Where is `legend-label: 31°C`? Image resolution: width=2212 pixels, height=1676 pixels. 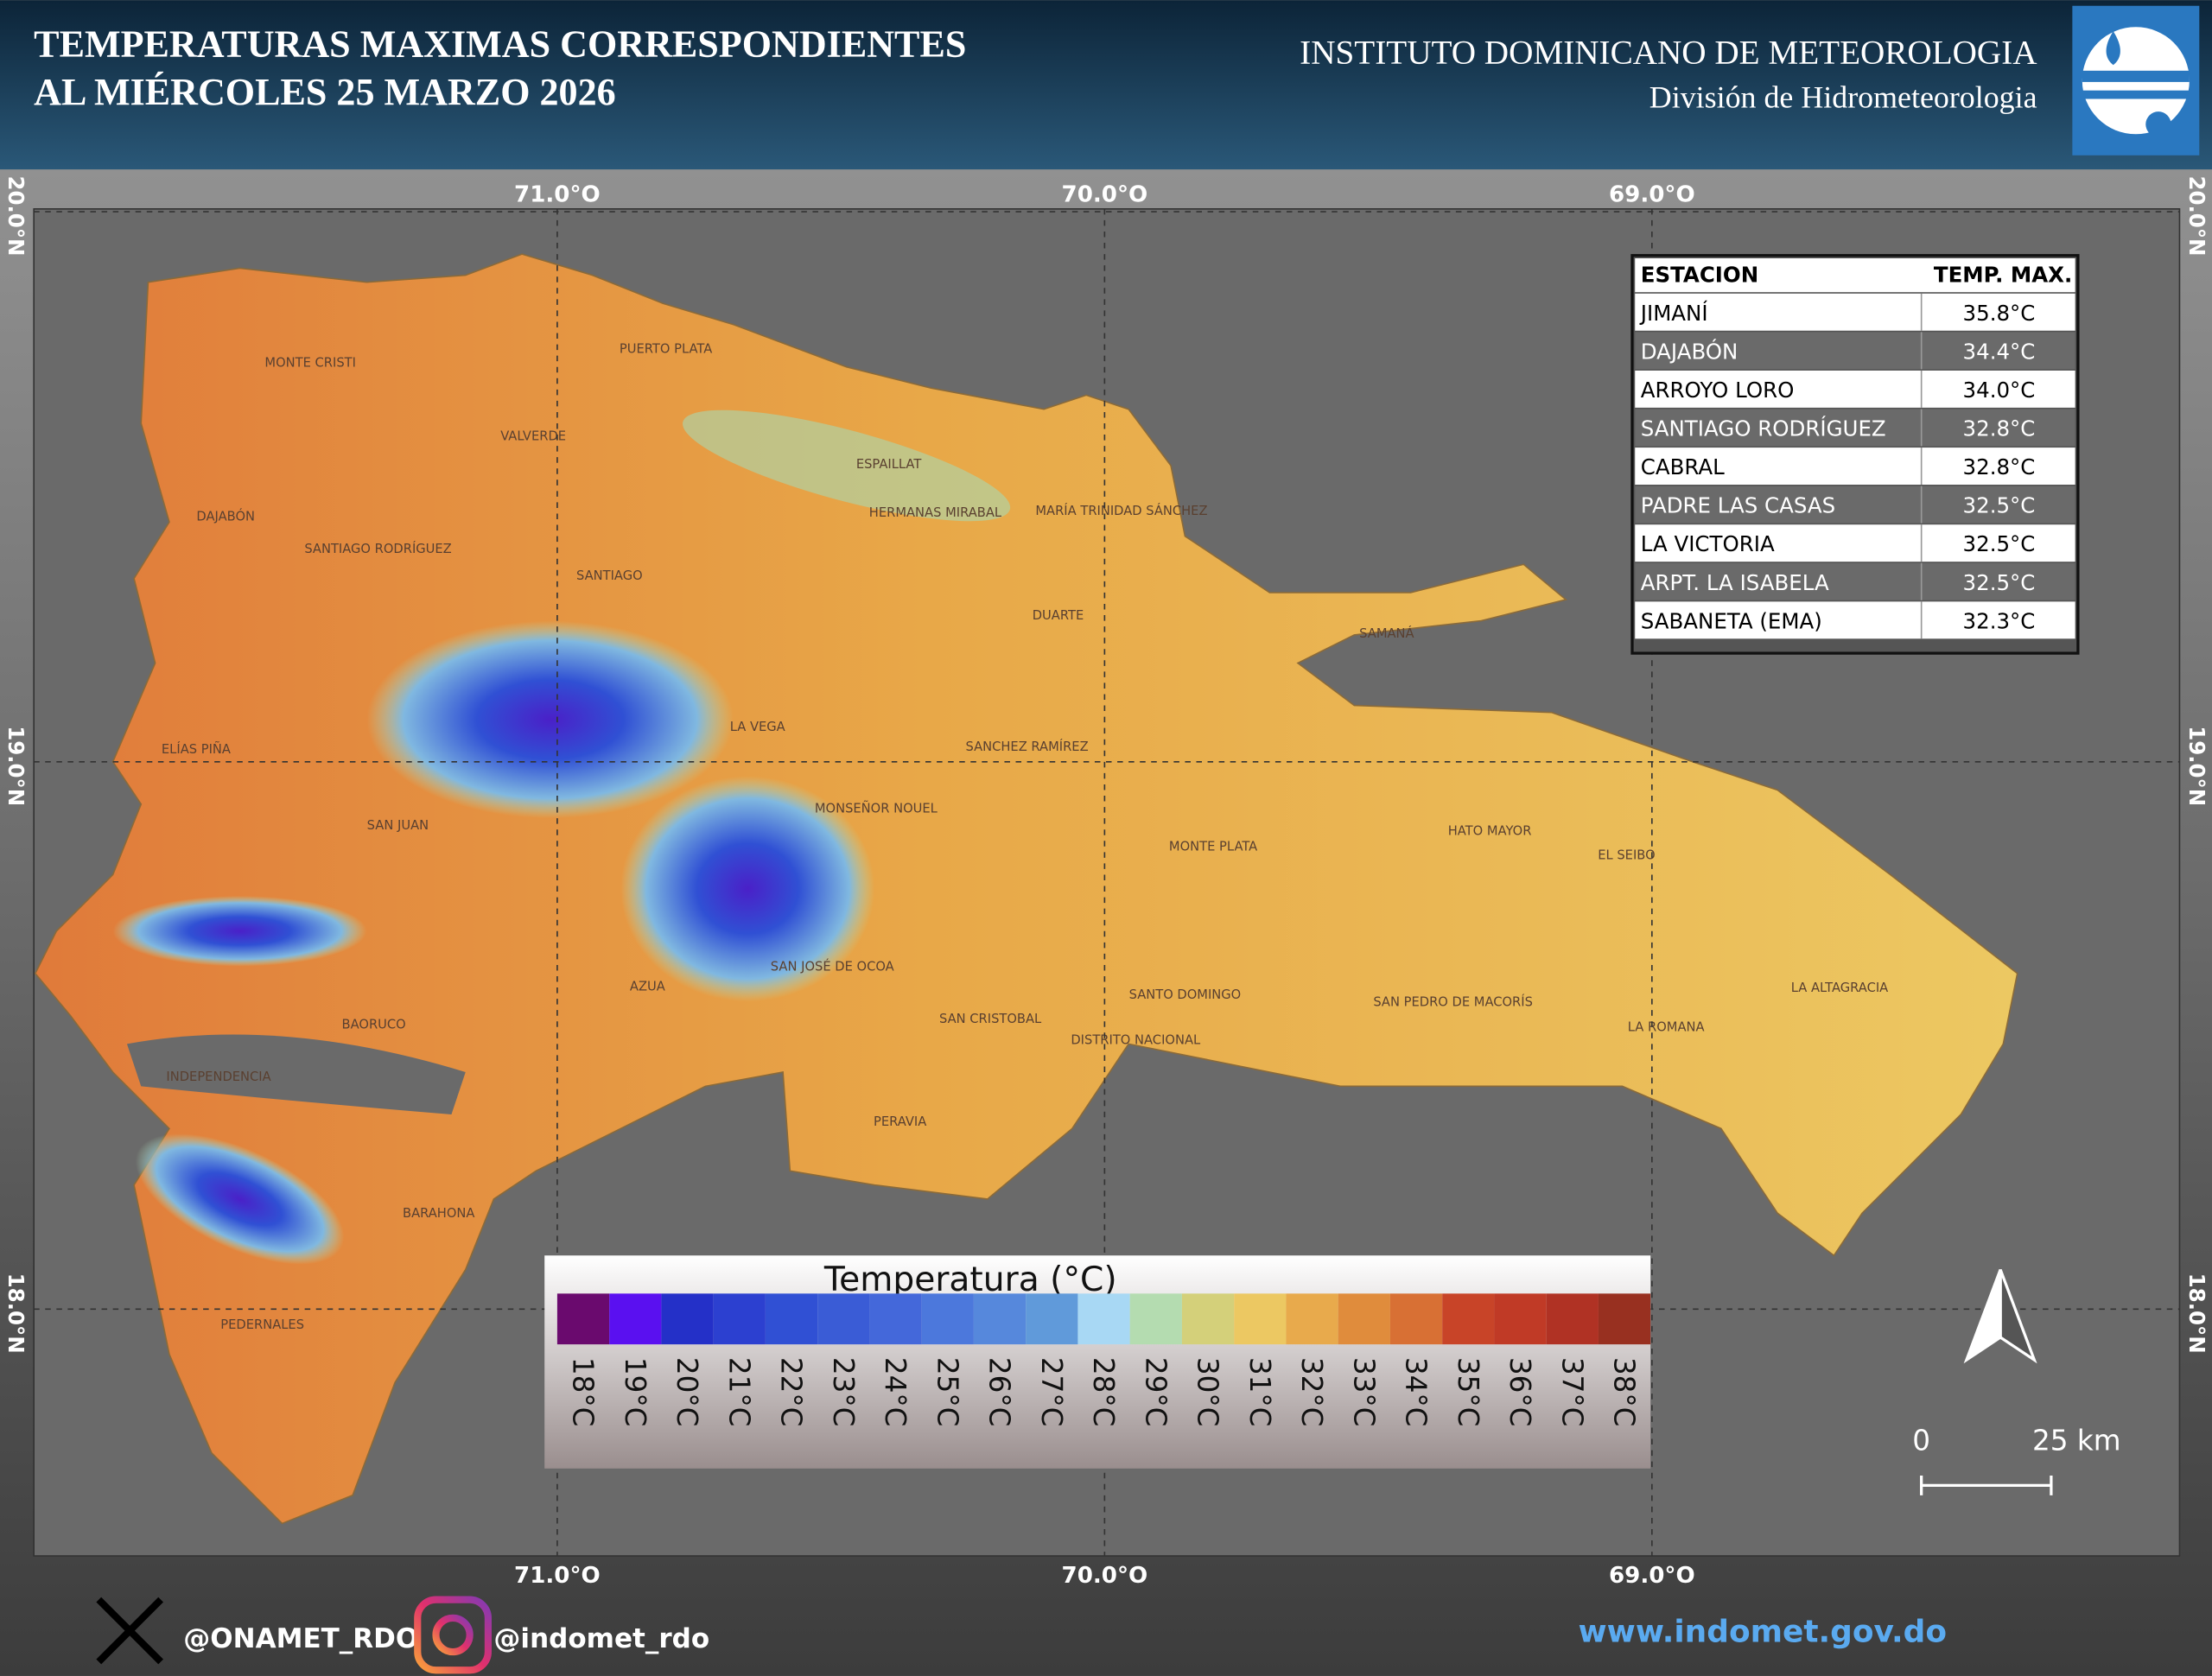 legend-label: 31°C is located at coordinates (1259, 1392).